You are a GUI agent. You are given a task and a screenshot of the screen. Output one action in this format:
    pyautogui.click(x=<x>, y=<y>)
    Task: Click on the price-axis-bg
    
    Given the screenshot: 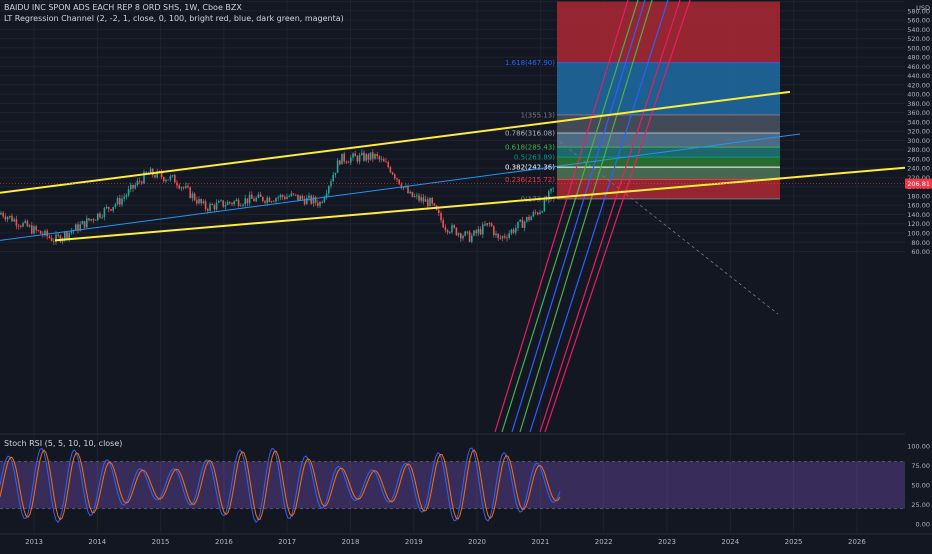 What is the action you would take?
    pyautogui.click(x=918, y=275)
    